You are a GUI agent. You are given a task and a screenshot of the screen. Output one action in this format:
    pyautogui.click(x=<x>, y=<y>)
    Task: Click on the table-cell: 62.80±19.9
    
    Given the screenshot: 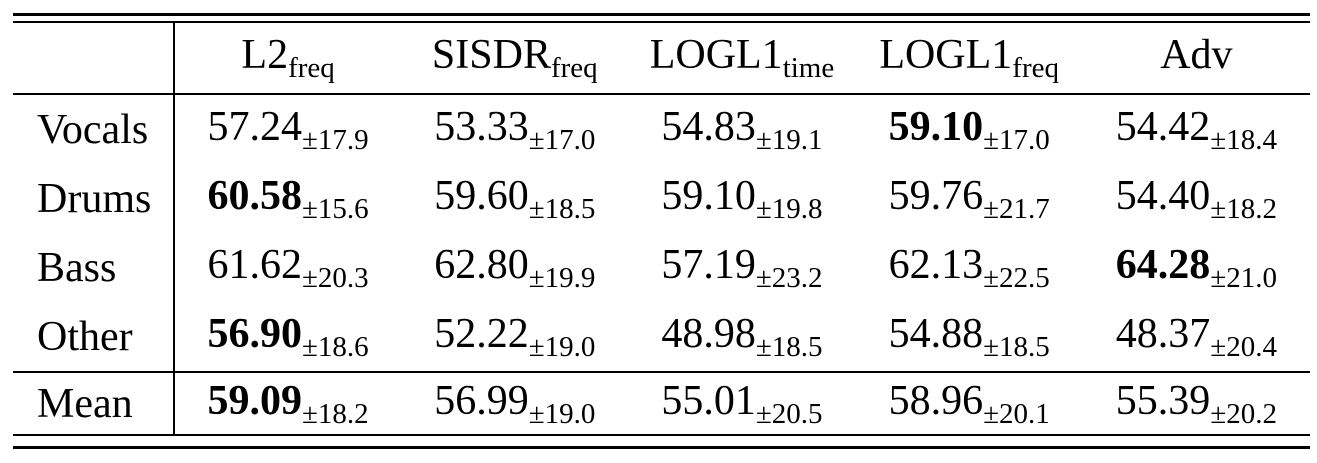 What is the action you would take?
    pyautogui.click(x=514, y=267)
    